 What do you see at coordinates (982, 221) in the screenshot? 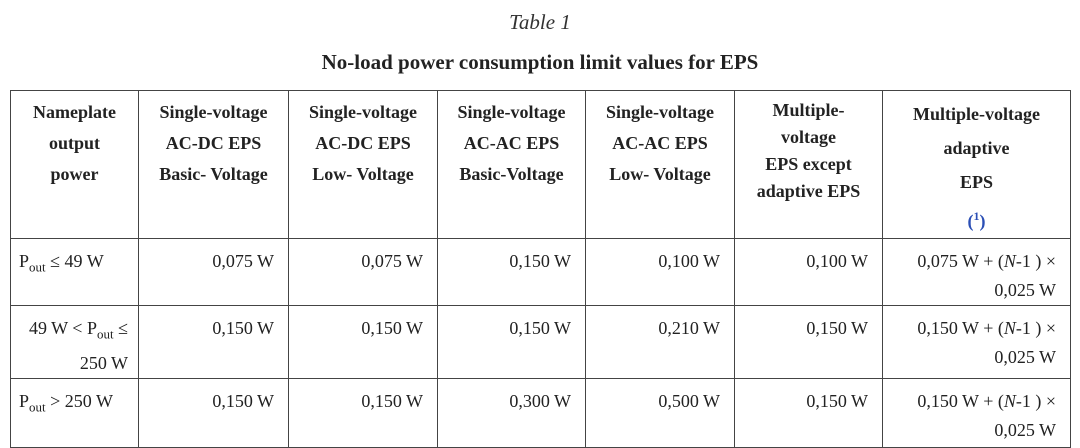
I see `footnote-paren: )` at bounding box center [982, 221].